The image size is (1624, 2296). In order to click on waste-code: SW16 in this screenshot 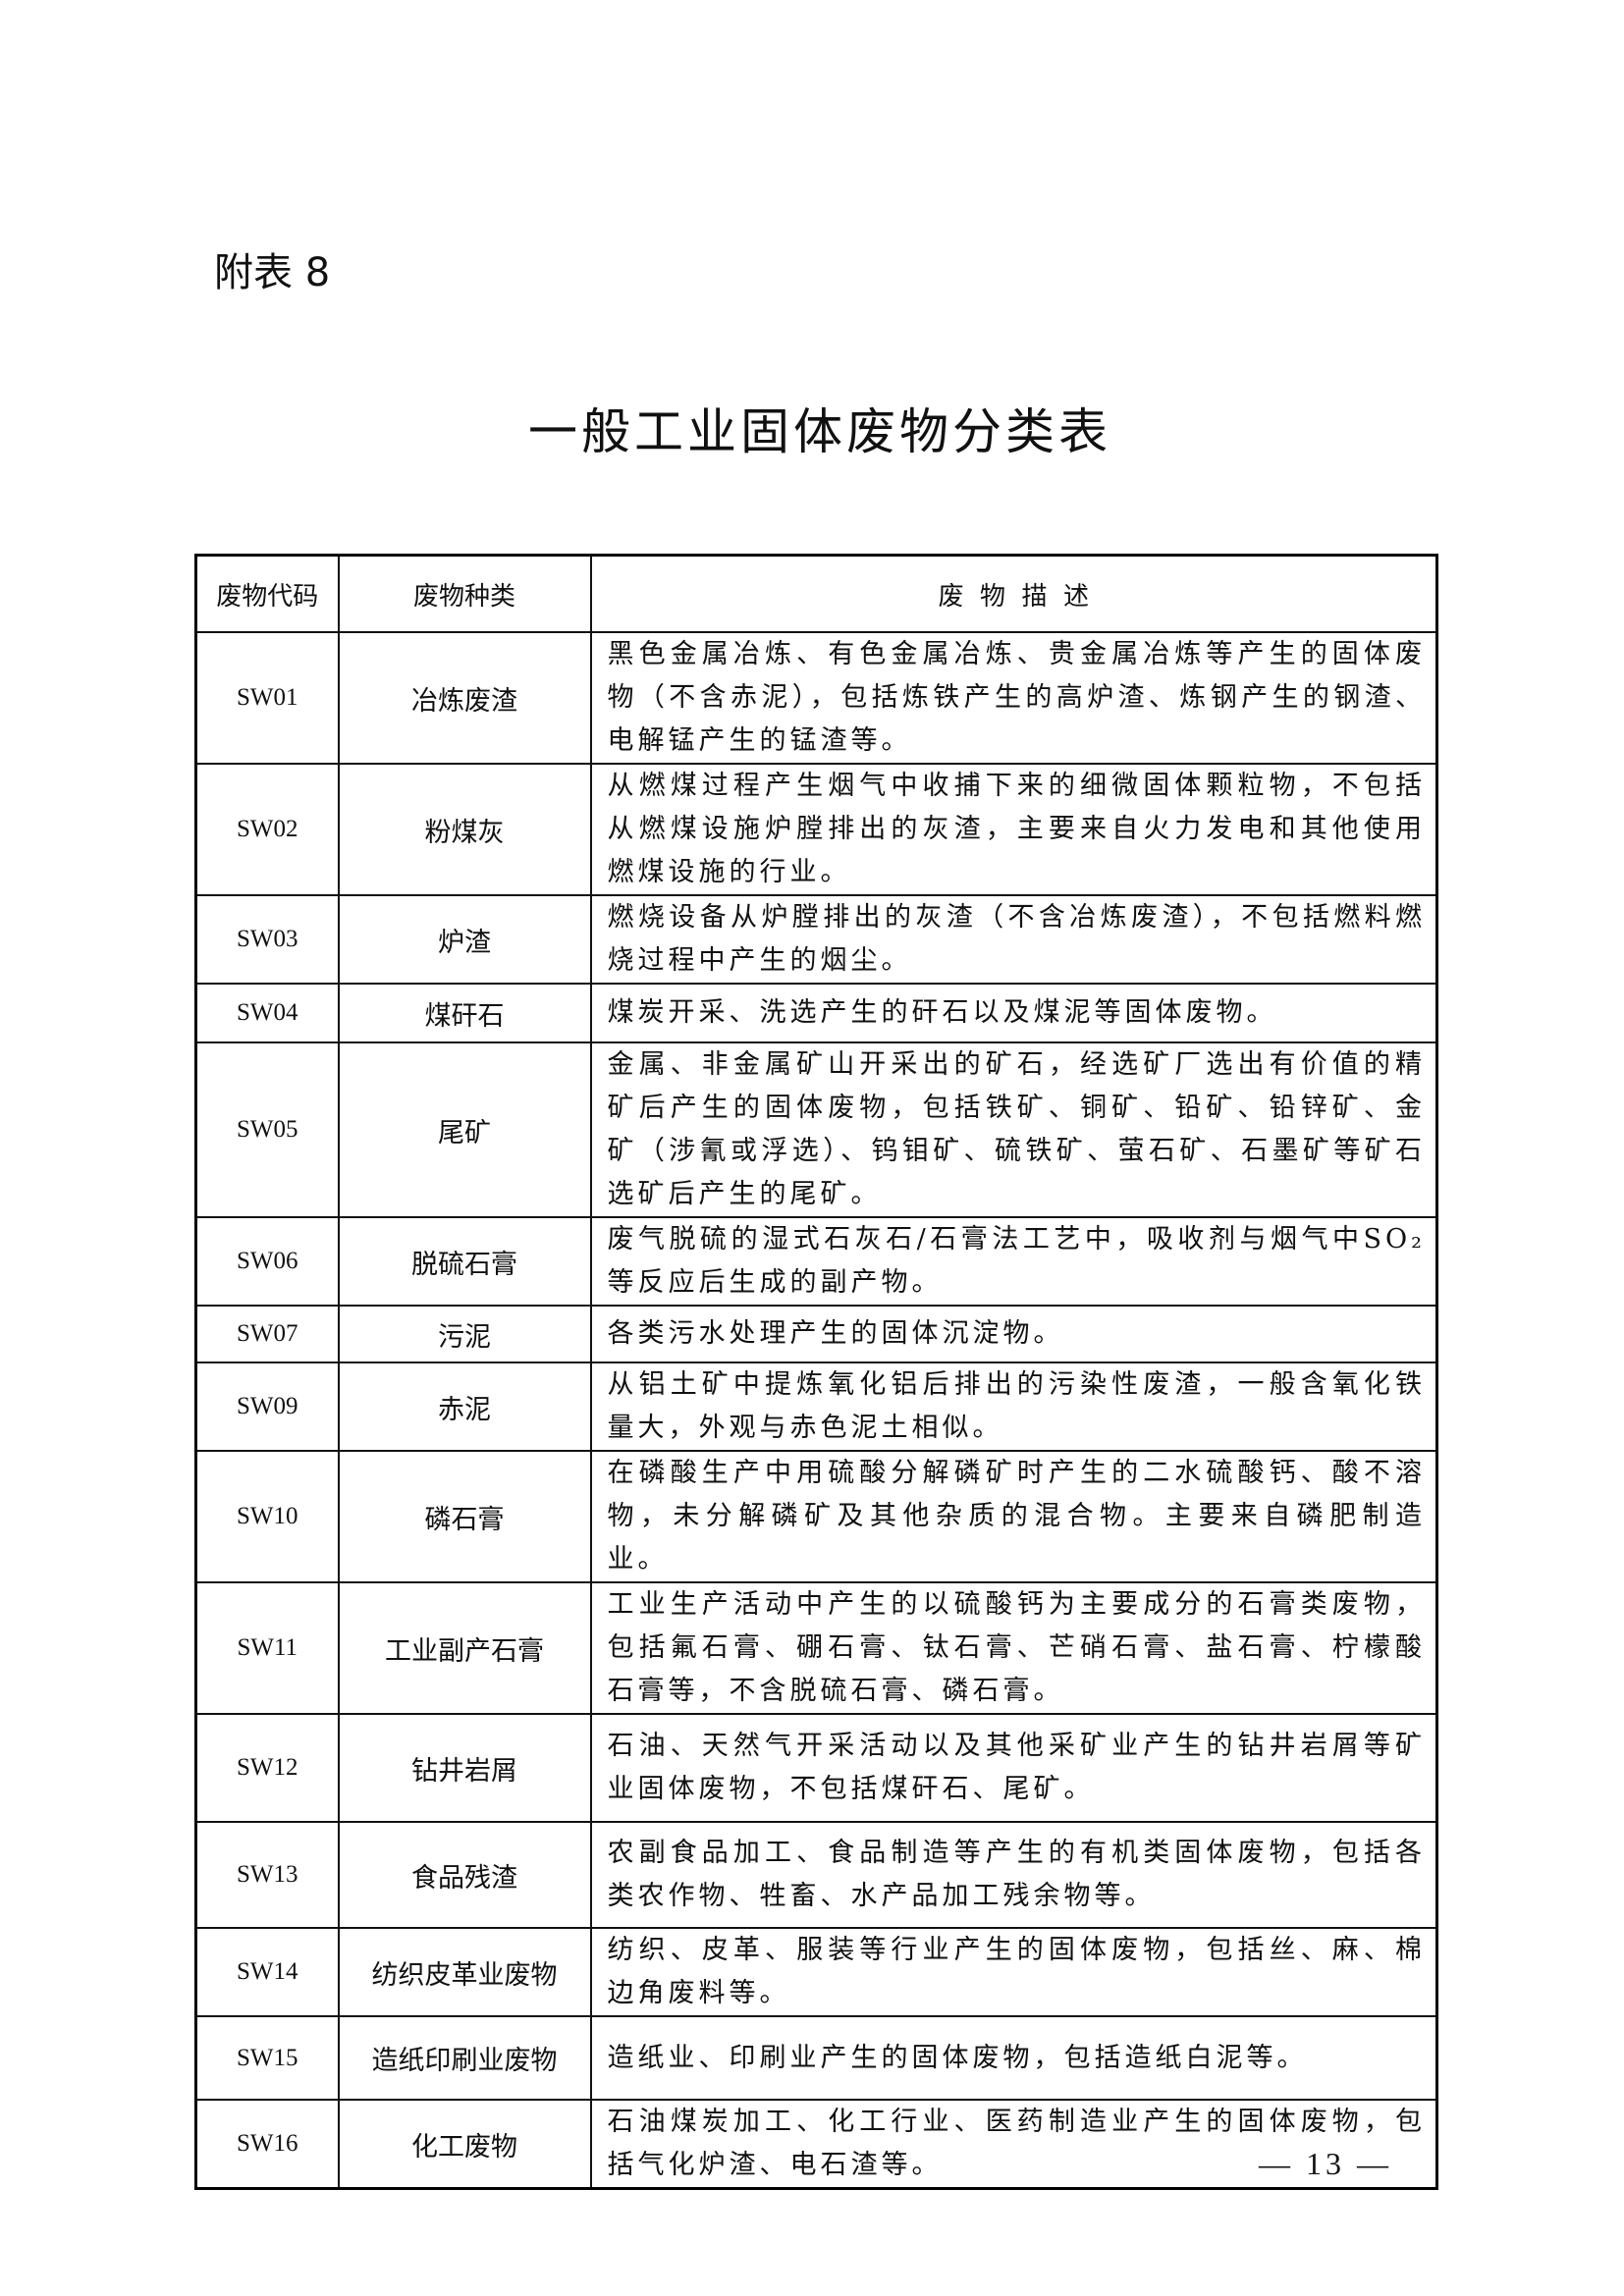, I will do `click(267, 2144)`.